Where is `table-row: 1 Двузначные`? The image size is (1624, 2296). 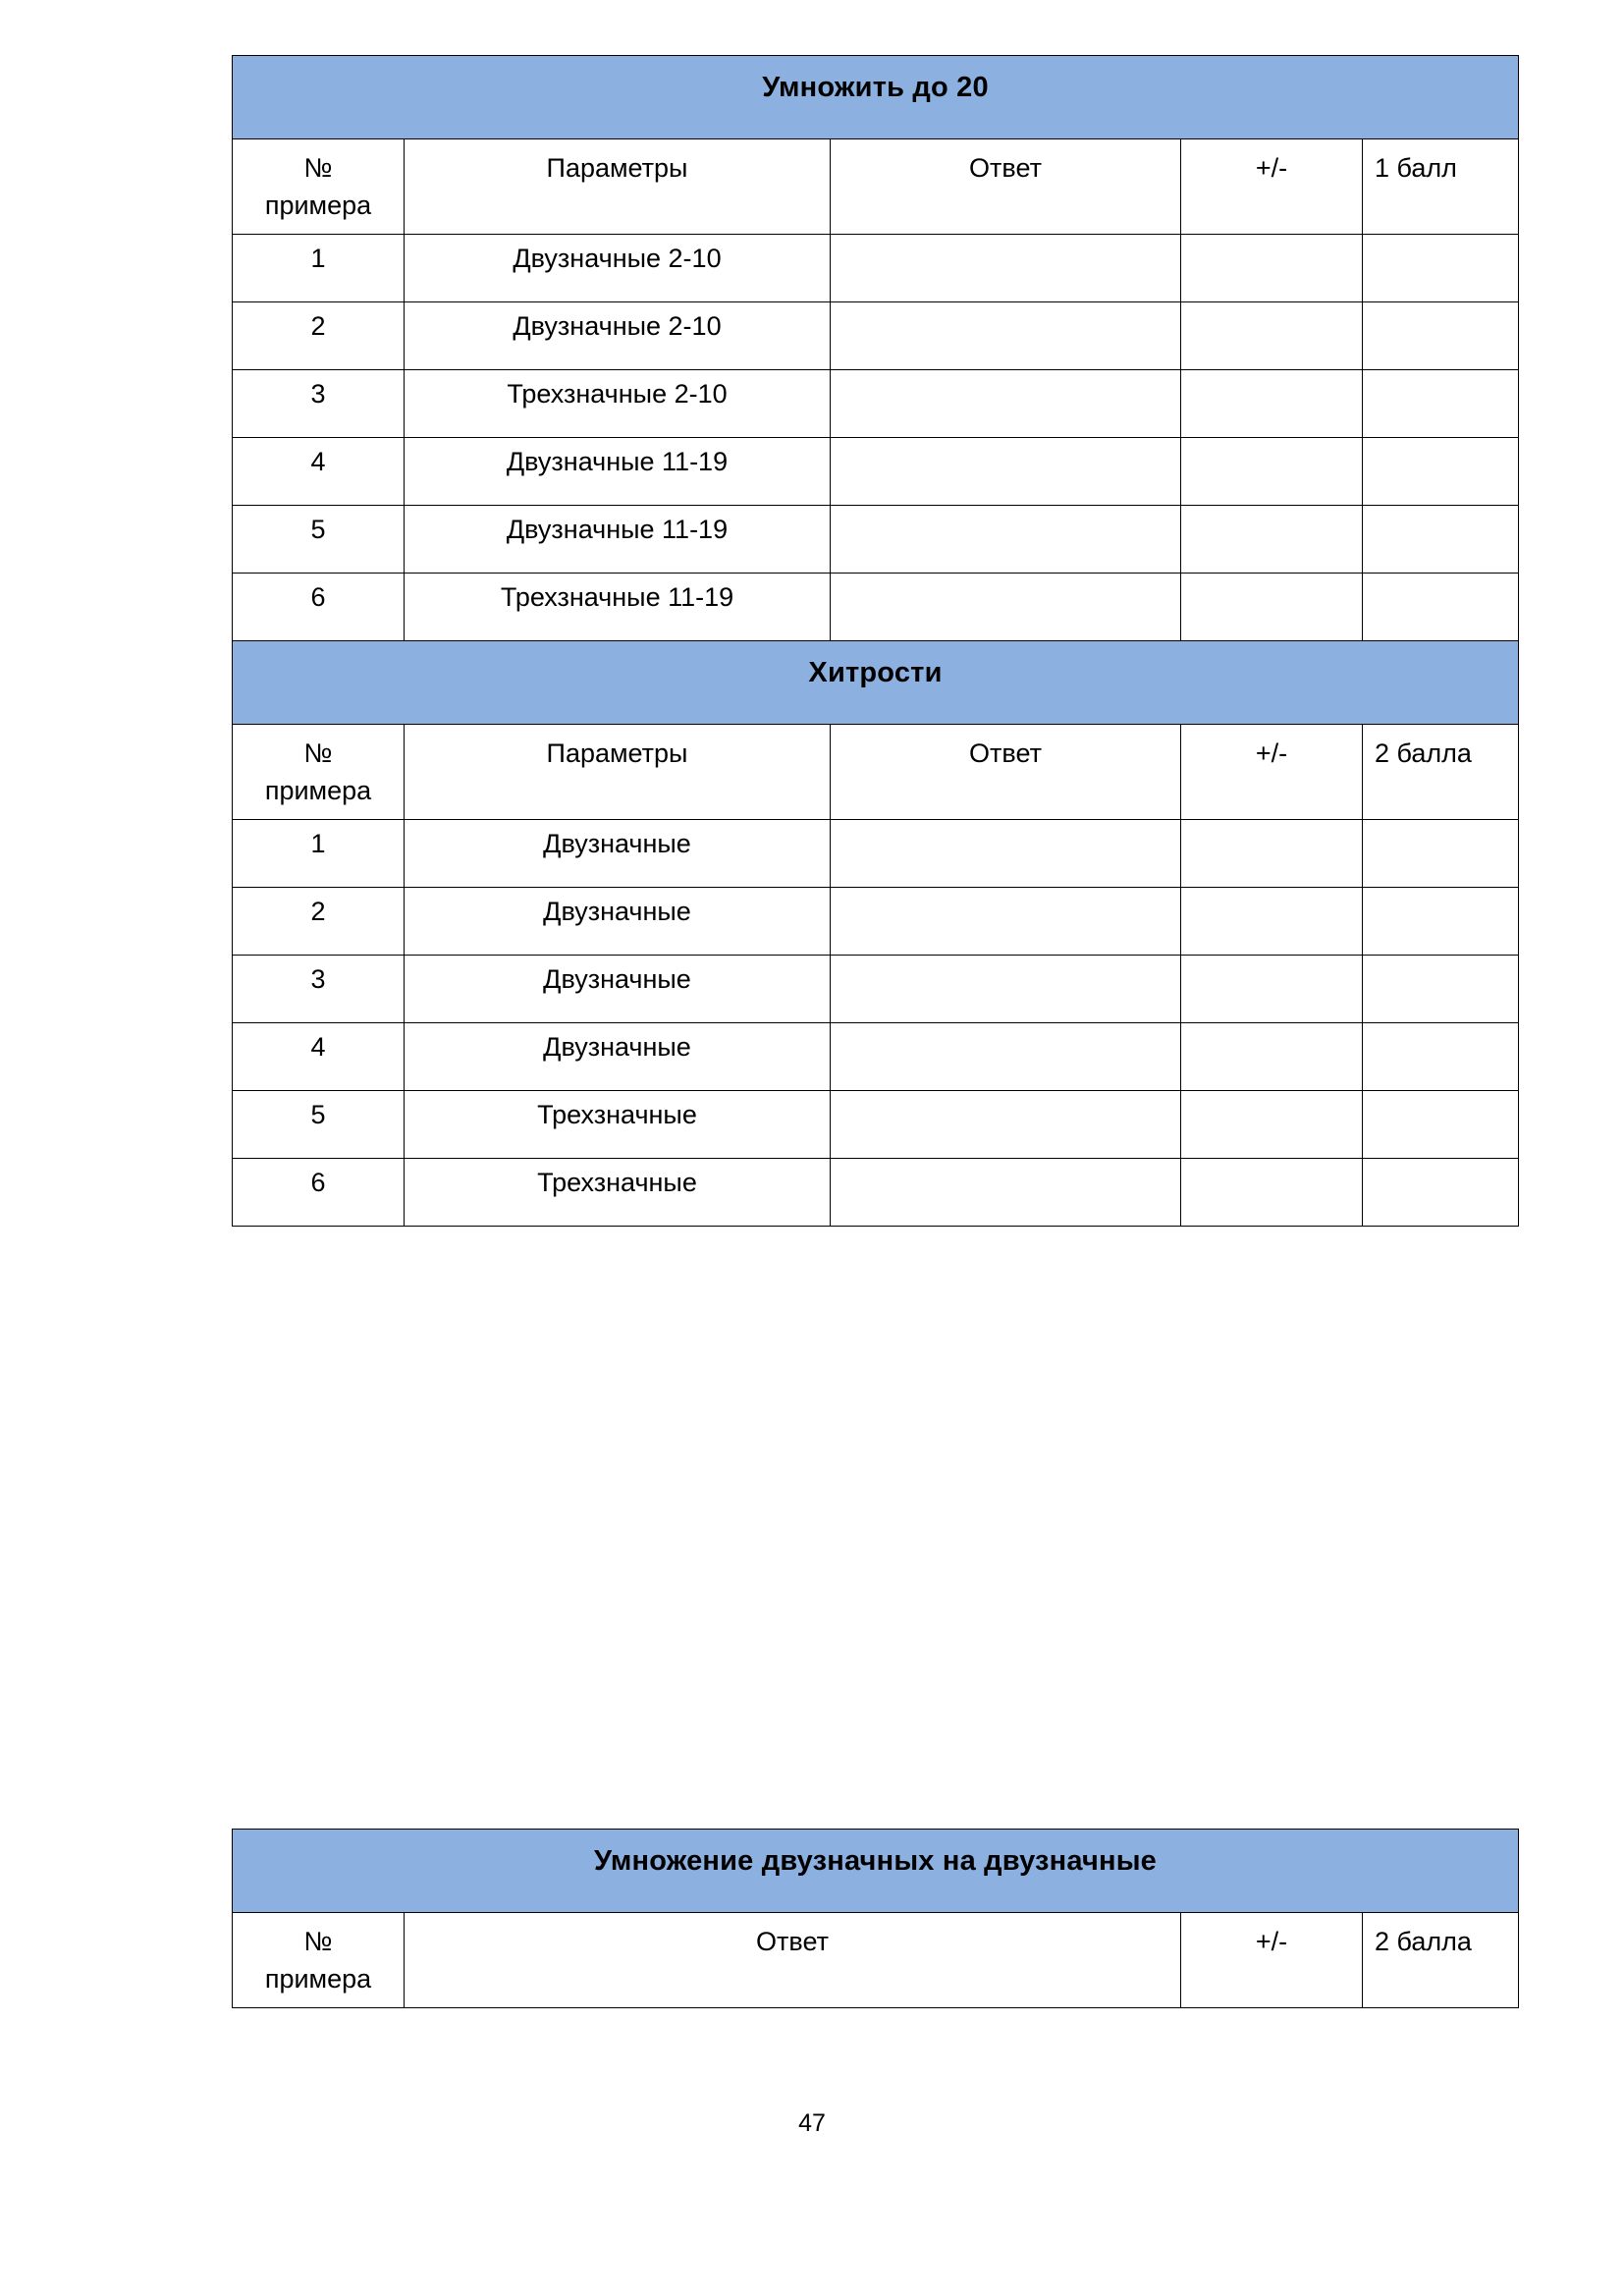
table-row: 1 Двузначные is located at coordinates (876, 853).